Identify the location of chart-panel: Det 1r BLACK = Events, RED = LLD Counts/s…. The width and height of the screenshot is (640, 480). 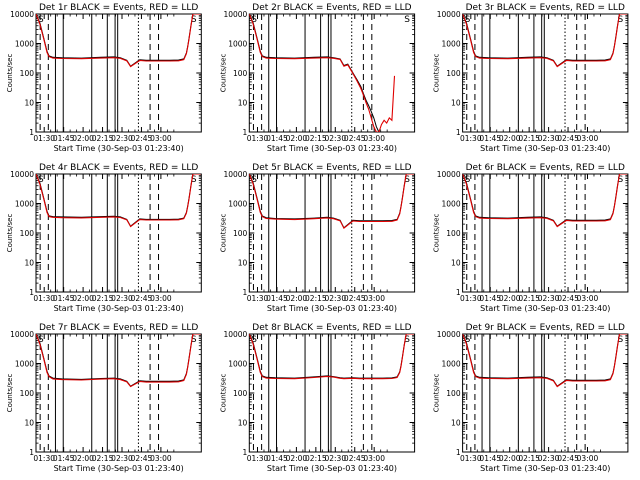
(104, 78).